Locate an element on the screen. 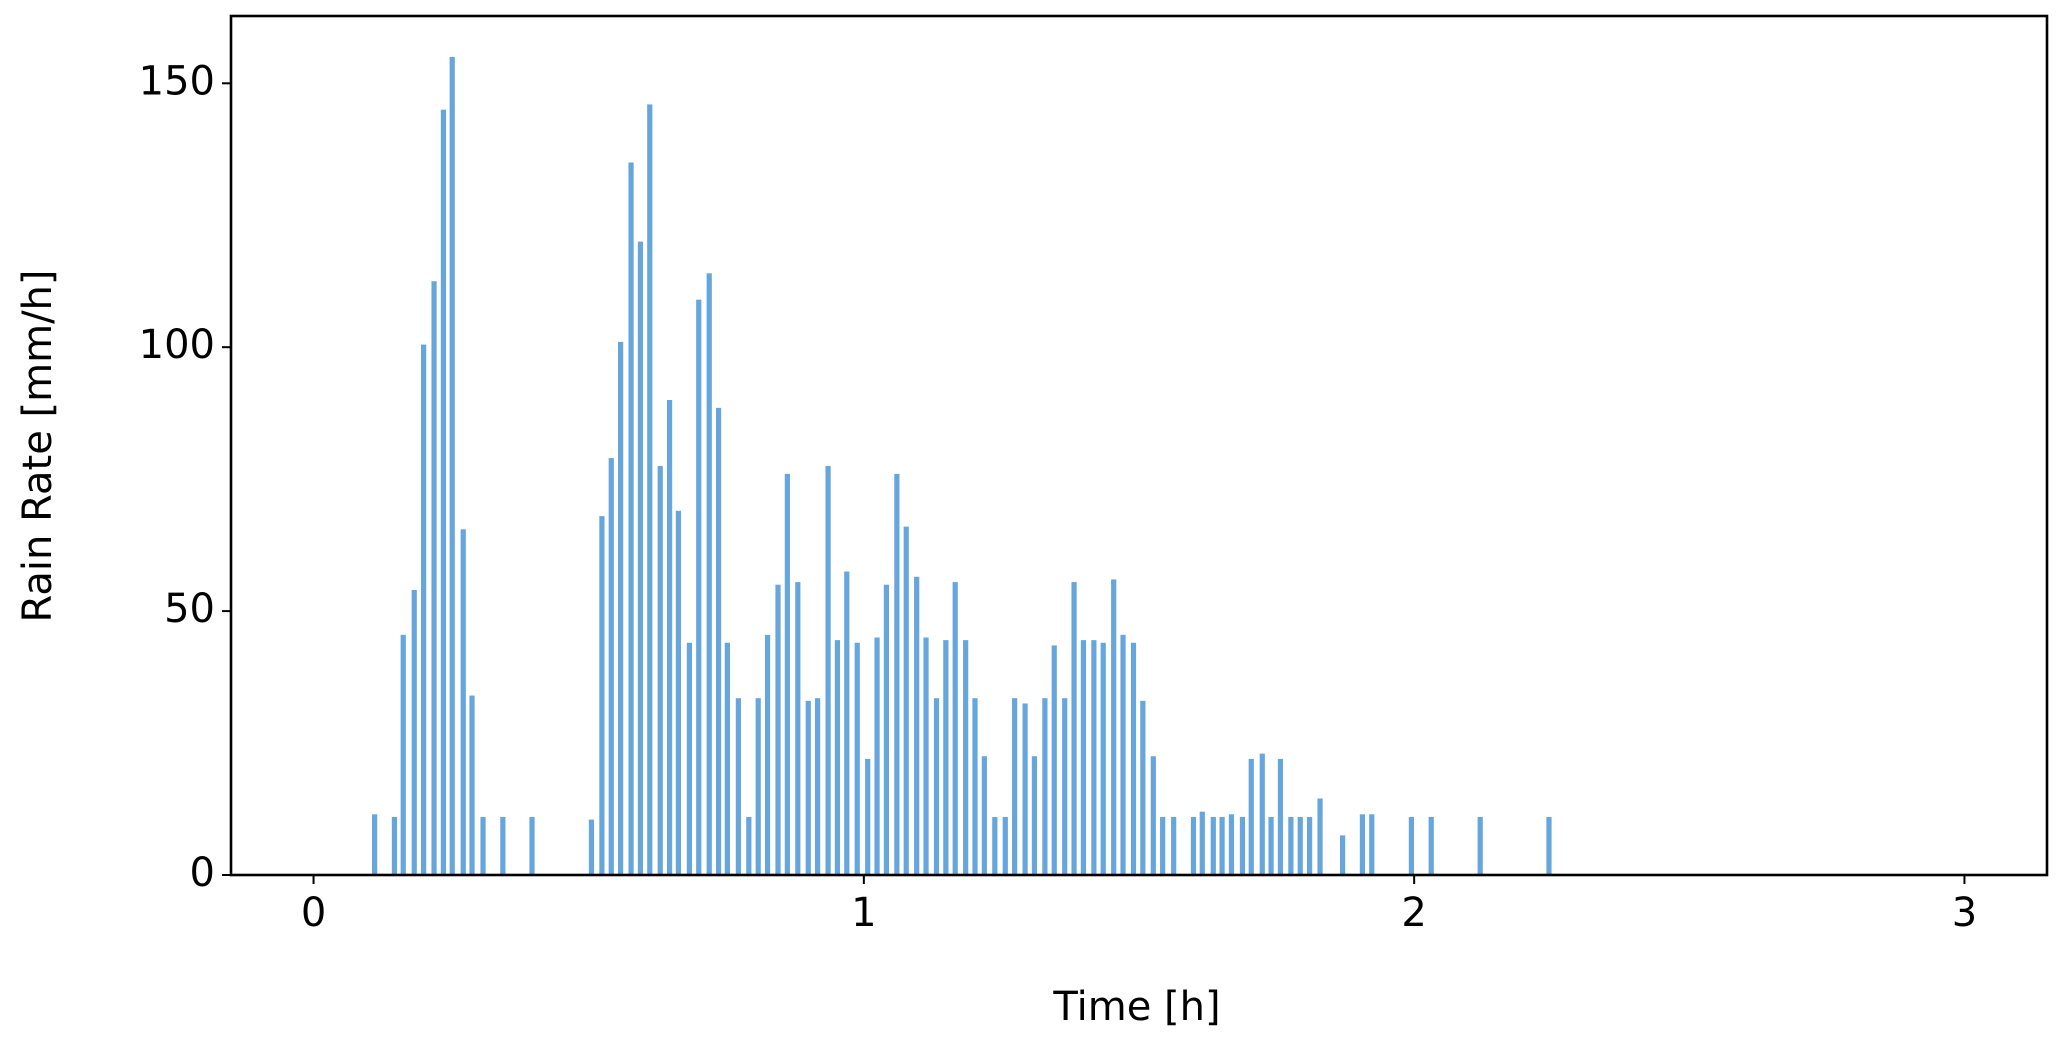 The height and width of the screenshot is (1046, 2067). y-tick-label: 100 is located at coordinates (177, 345).